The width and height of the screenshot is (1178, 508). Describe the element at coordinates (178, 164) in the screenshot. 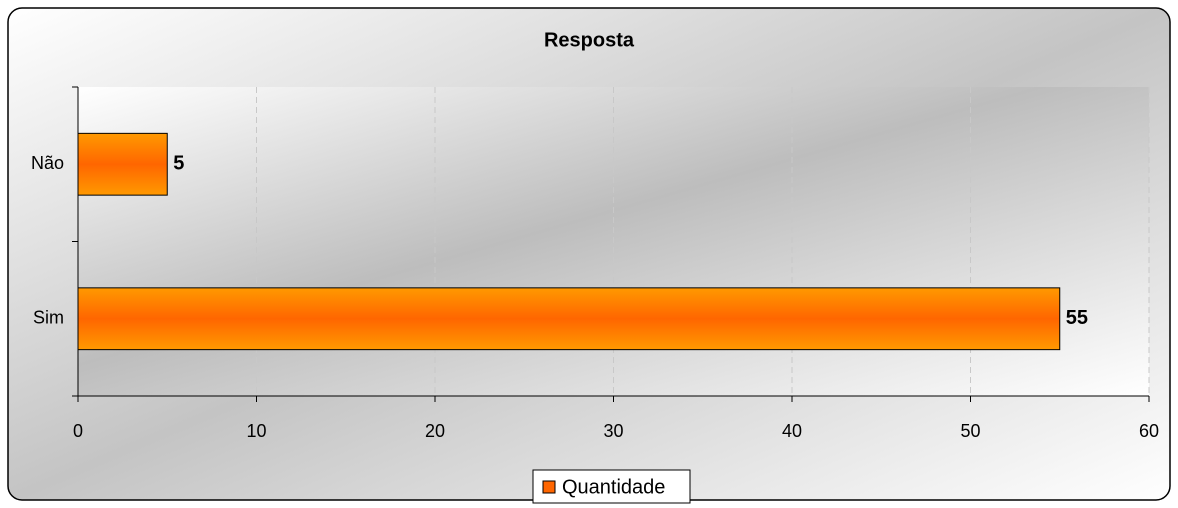

I see `data-label: 5` at that location.